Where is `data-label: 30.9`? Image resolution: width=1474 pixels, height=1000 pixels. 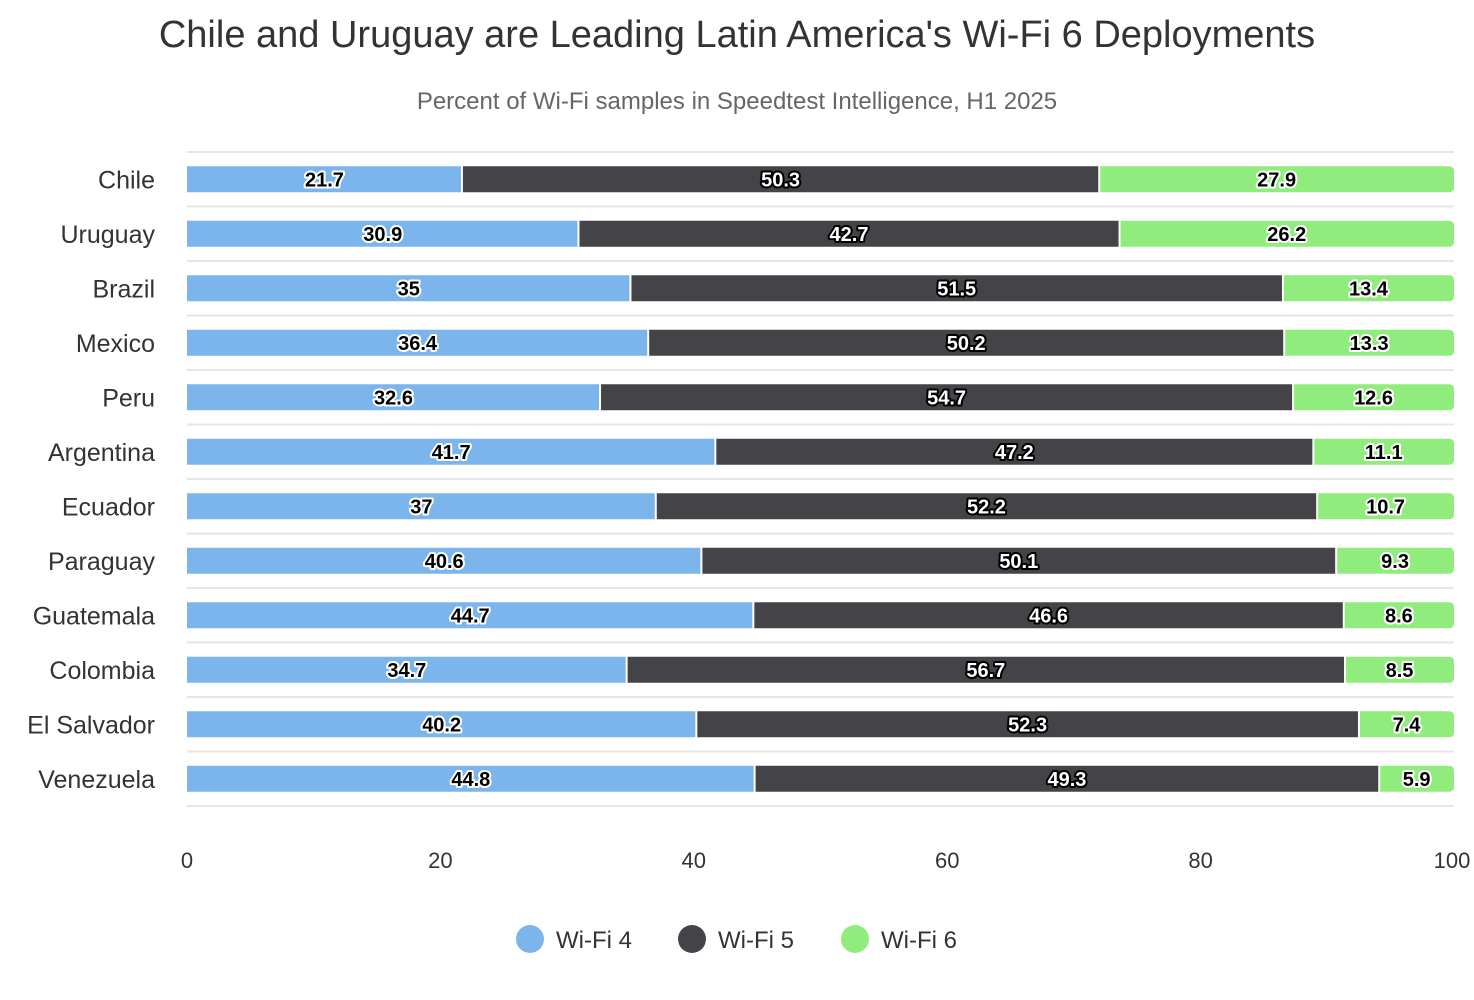 data-label: 30.9 is located at coordinates (382, 235).